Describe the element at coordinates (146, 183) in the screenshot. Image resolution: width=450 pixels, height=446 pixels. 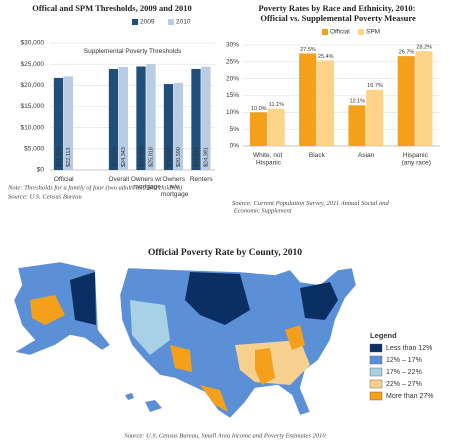
I see `x-tick-label: Owners w/ mortgage` at that location.